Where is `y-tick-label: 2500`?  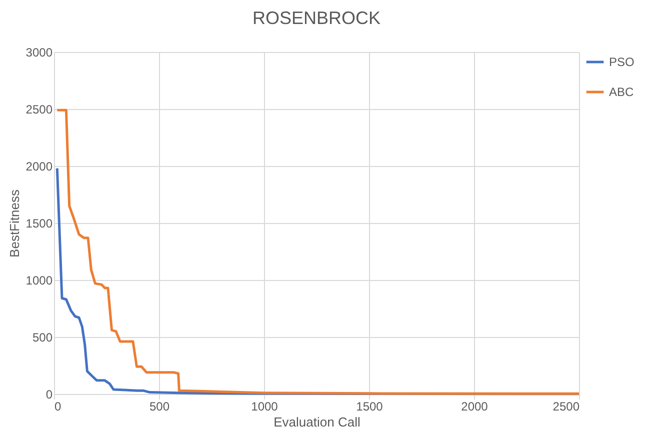 y-tick-label: 2500 is located at coordinates (39, 109).